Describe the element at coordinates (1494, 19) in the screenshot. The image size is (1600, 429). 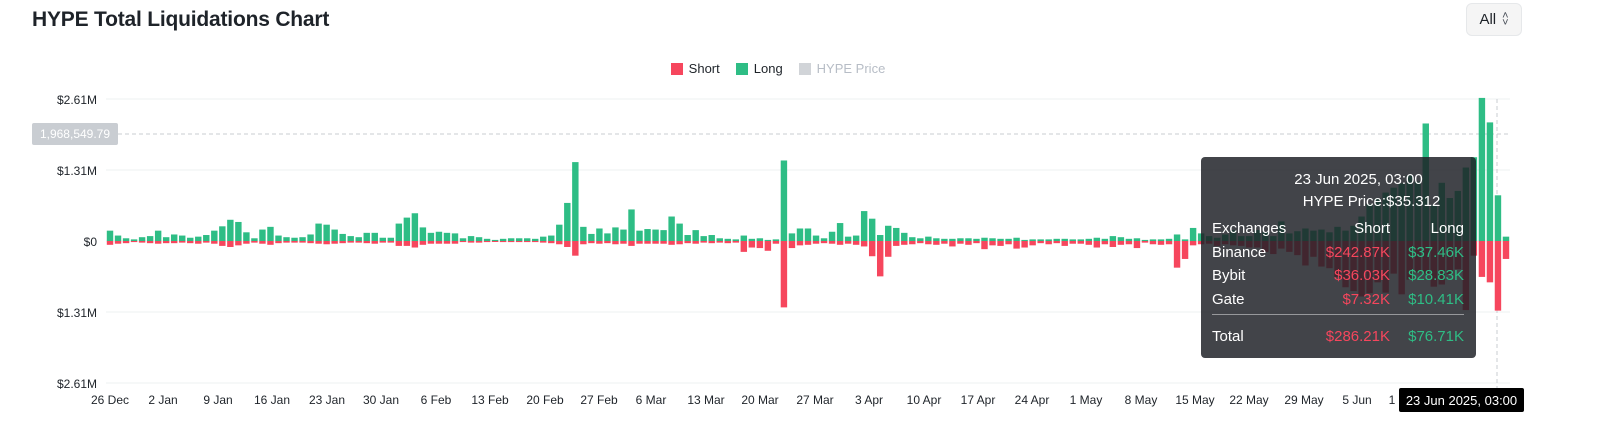
I see `time-range-select: All ˄ ˅` at that location.